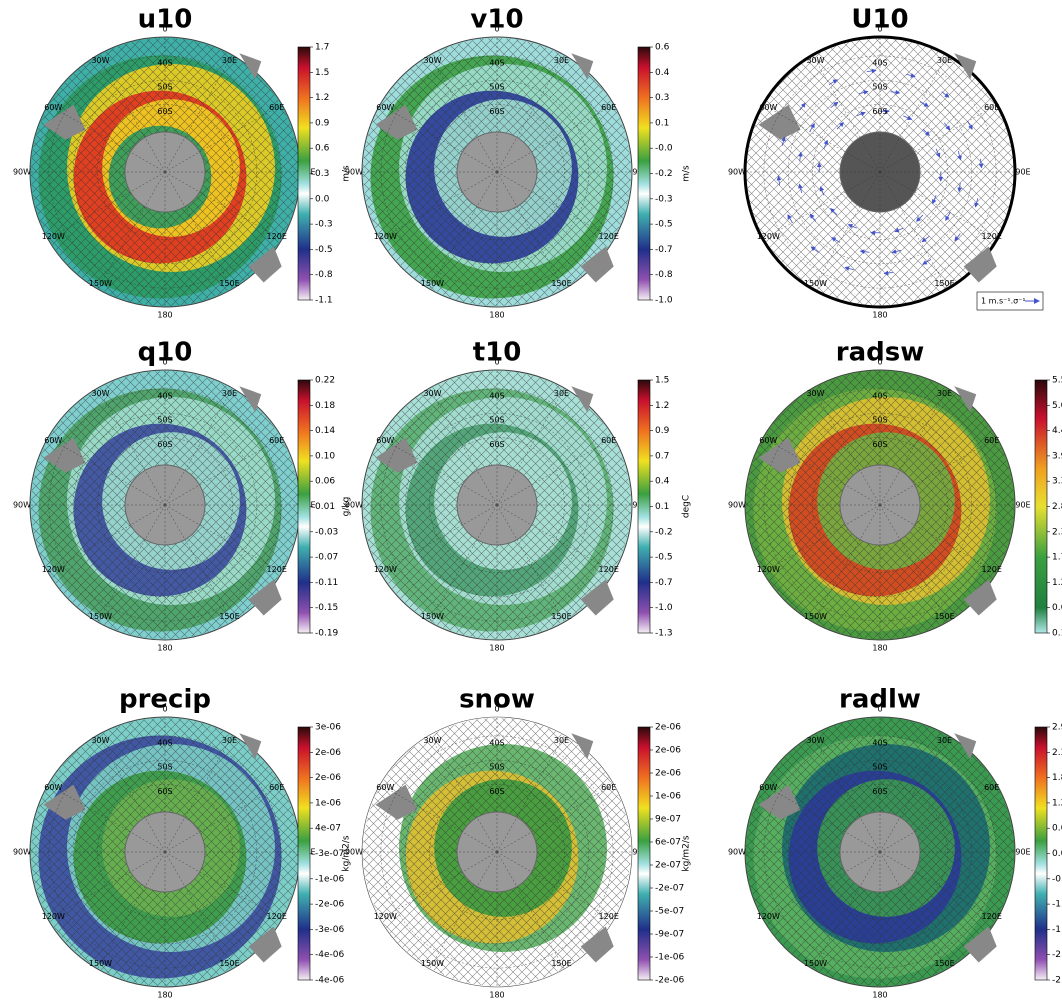  What do you see at coordinates (879, 20) in the screenshot?
I see `panel-title: U10` at bounding box center [879, 20].